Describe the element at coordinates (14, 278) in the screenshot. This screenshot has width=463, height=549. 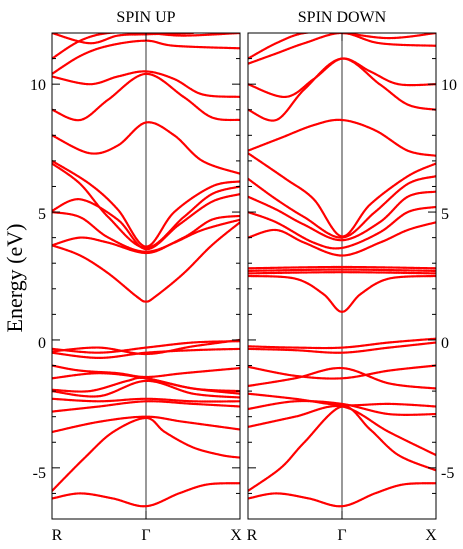
I see `y-axis-label: Energy (eV)` at that location.